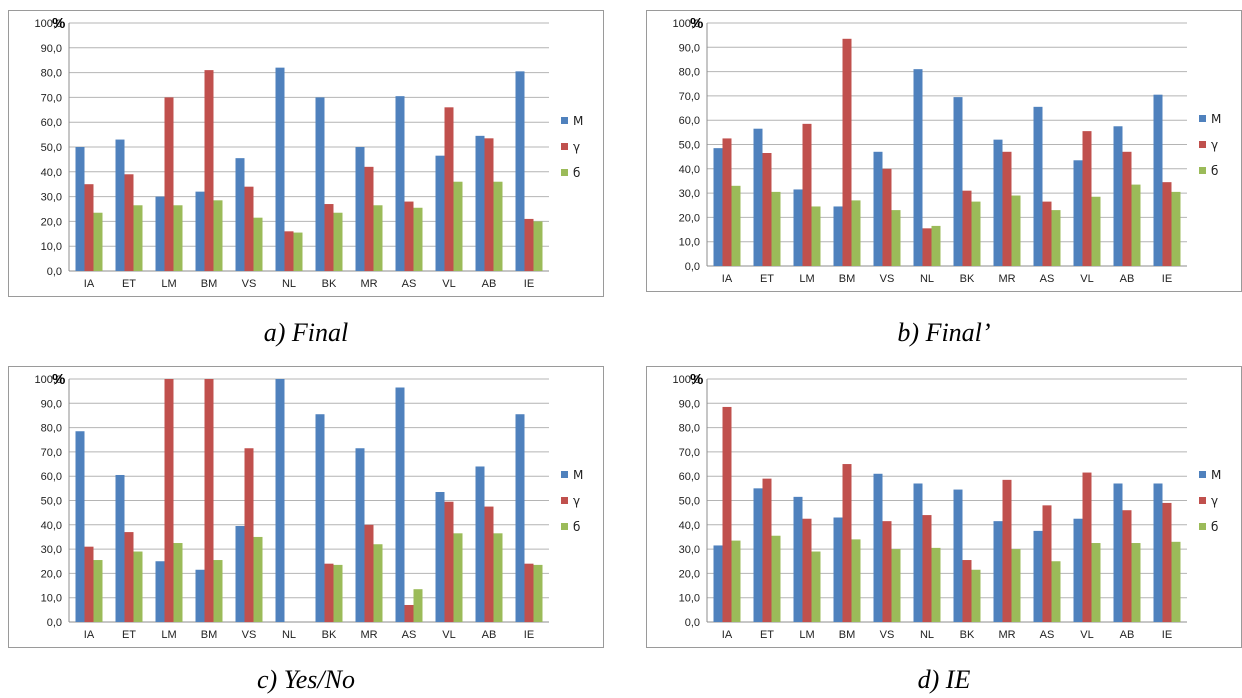 This screenshot has height=698, width=1242. Describe the element at coordinates (967, 279) in the screenshot. I see `x-tick-label: BK` at that location.